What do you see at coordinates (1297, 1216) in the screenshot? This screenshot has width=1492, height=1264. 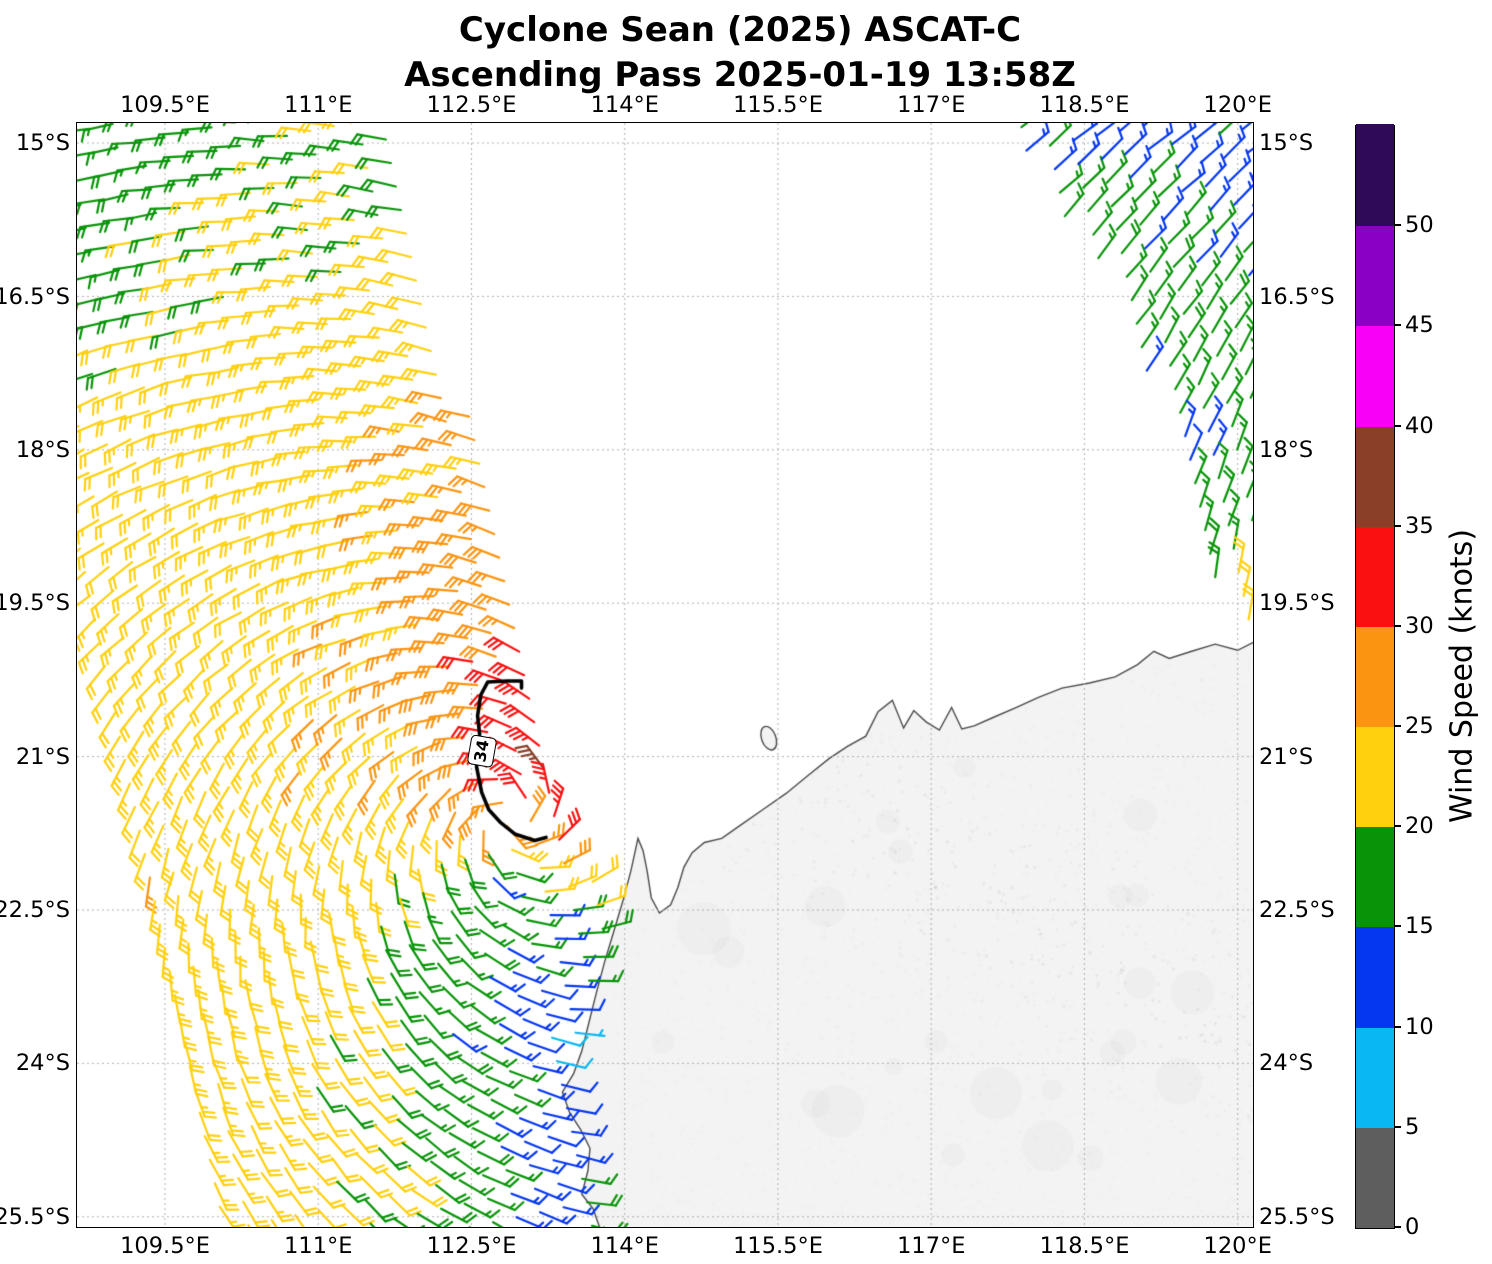 I see `lat-tick-right: 25.5°S` at bounding box center [1297, 1216].